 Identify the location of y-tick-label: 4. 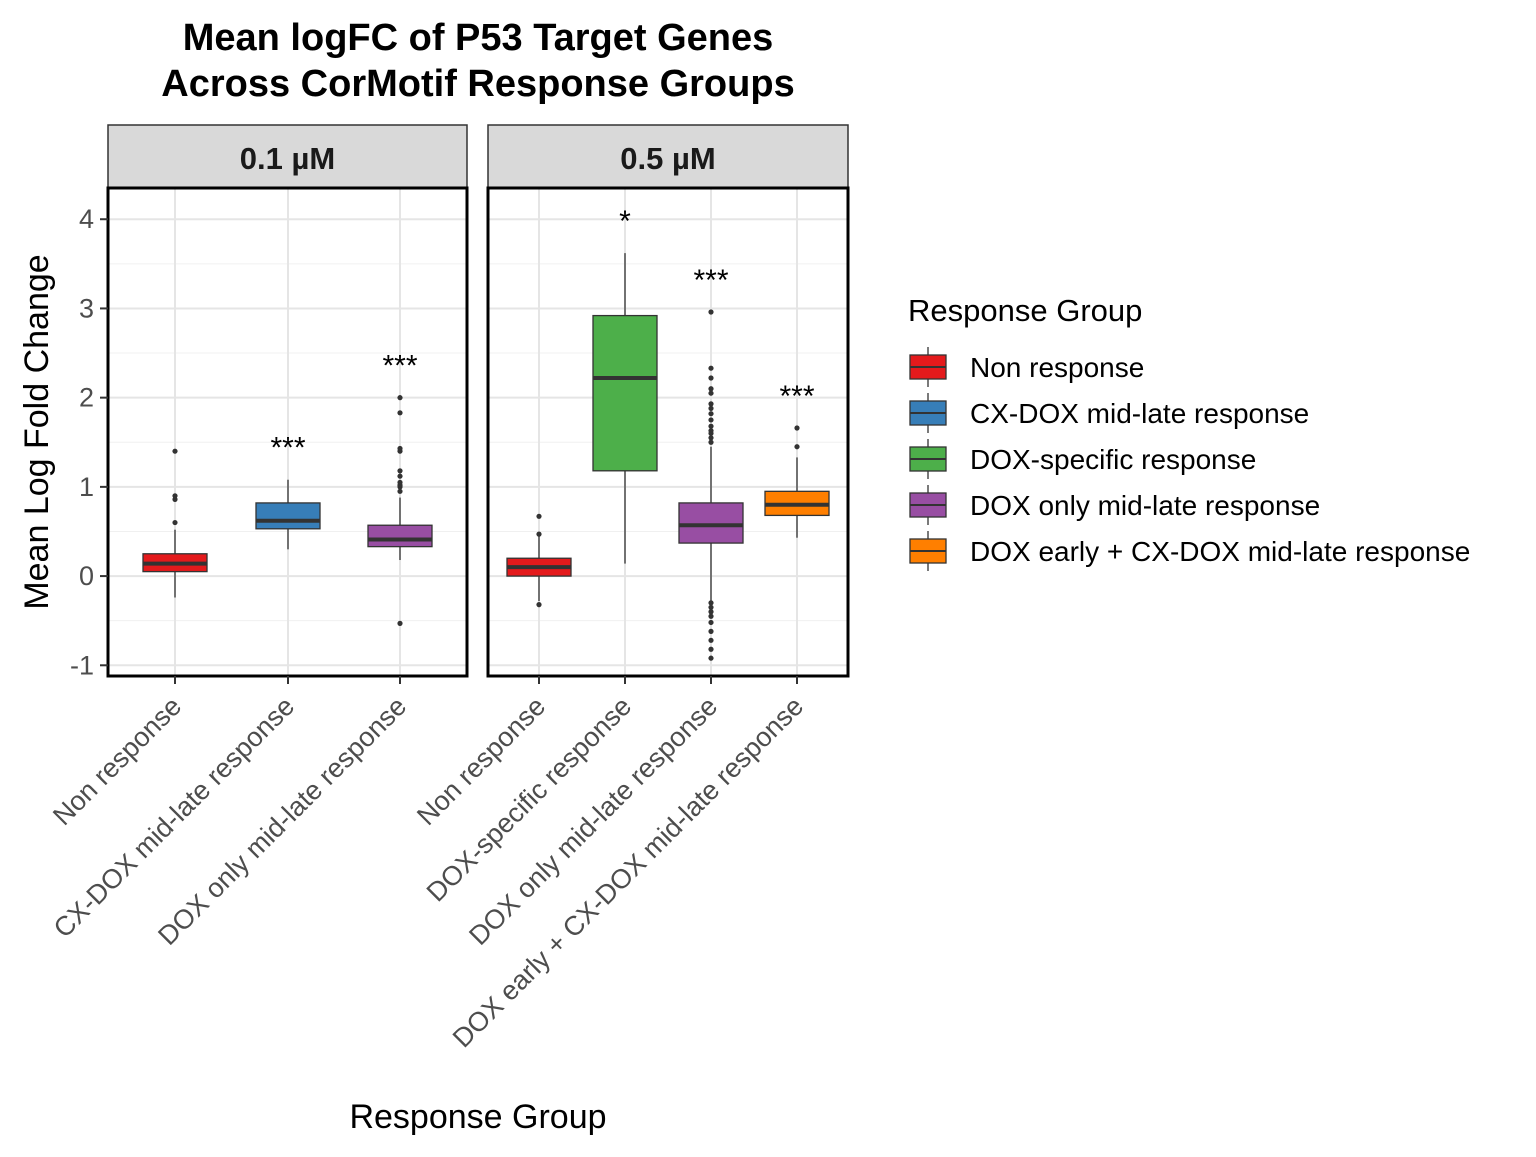
(86, 219).